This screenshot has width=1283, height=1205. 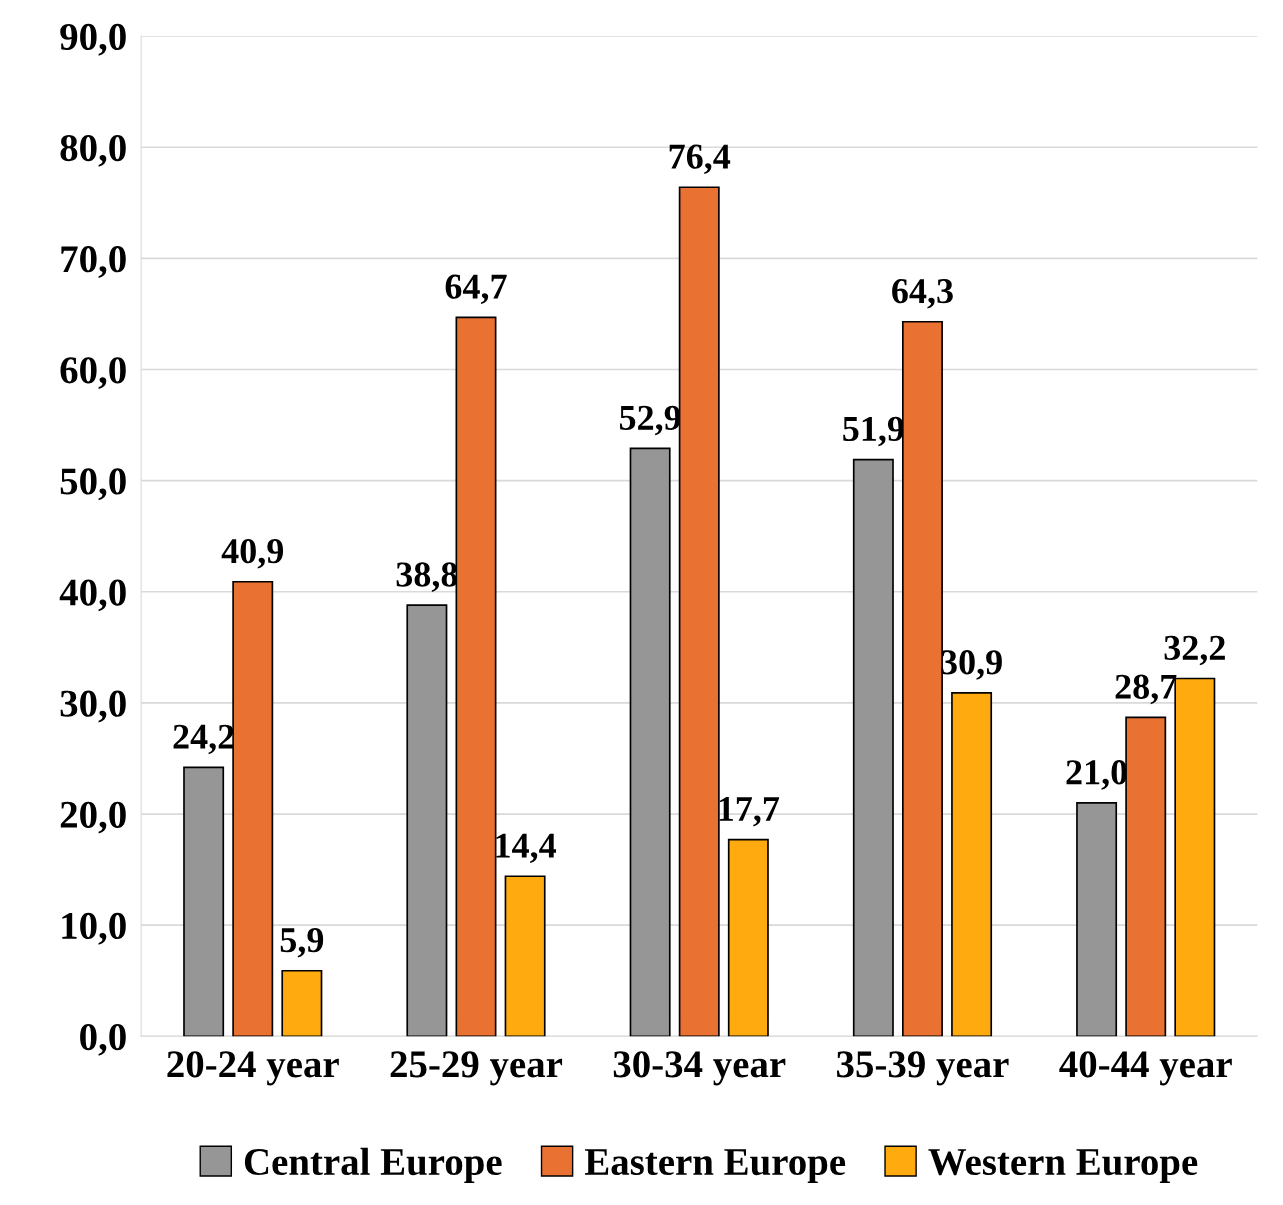 What do you see at coordinates (92, 595) in the screenshot?
I see `y-tick-label: 40,0` at bounding box center [92, 595].